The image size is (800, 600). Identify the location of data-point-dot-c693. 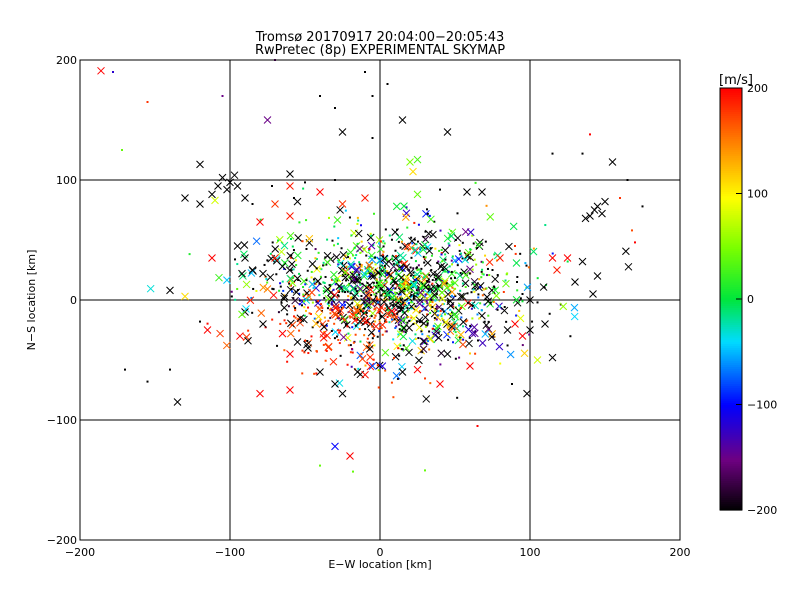
(360, 284).